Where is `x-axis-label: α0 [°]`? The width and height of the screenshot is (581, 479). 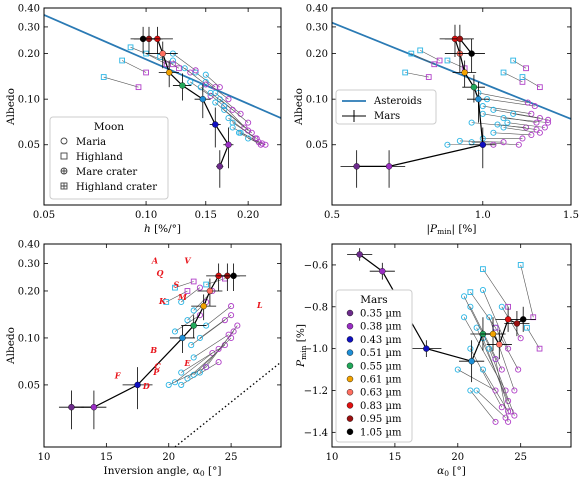 x-axis-label: α0 [°] is located at coordinates (451, 471).